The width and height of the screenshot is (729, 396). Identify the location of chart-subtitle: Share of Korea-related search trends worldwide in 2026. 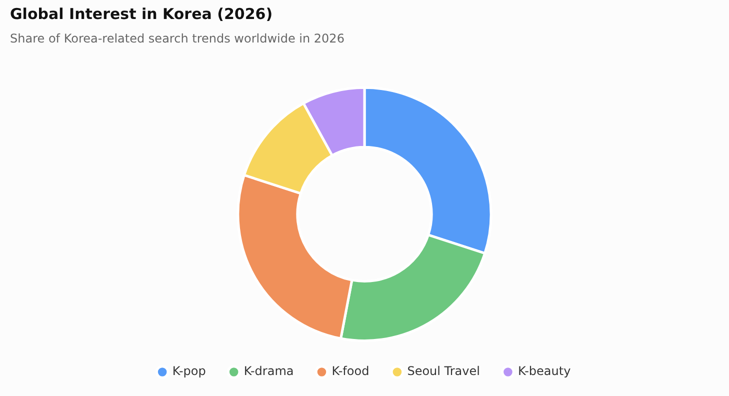
(177, 38).